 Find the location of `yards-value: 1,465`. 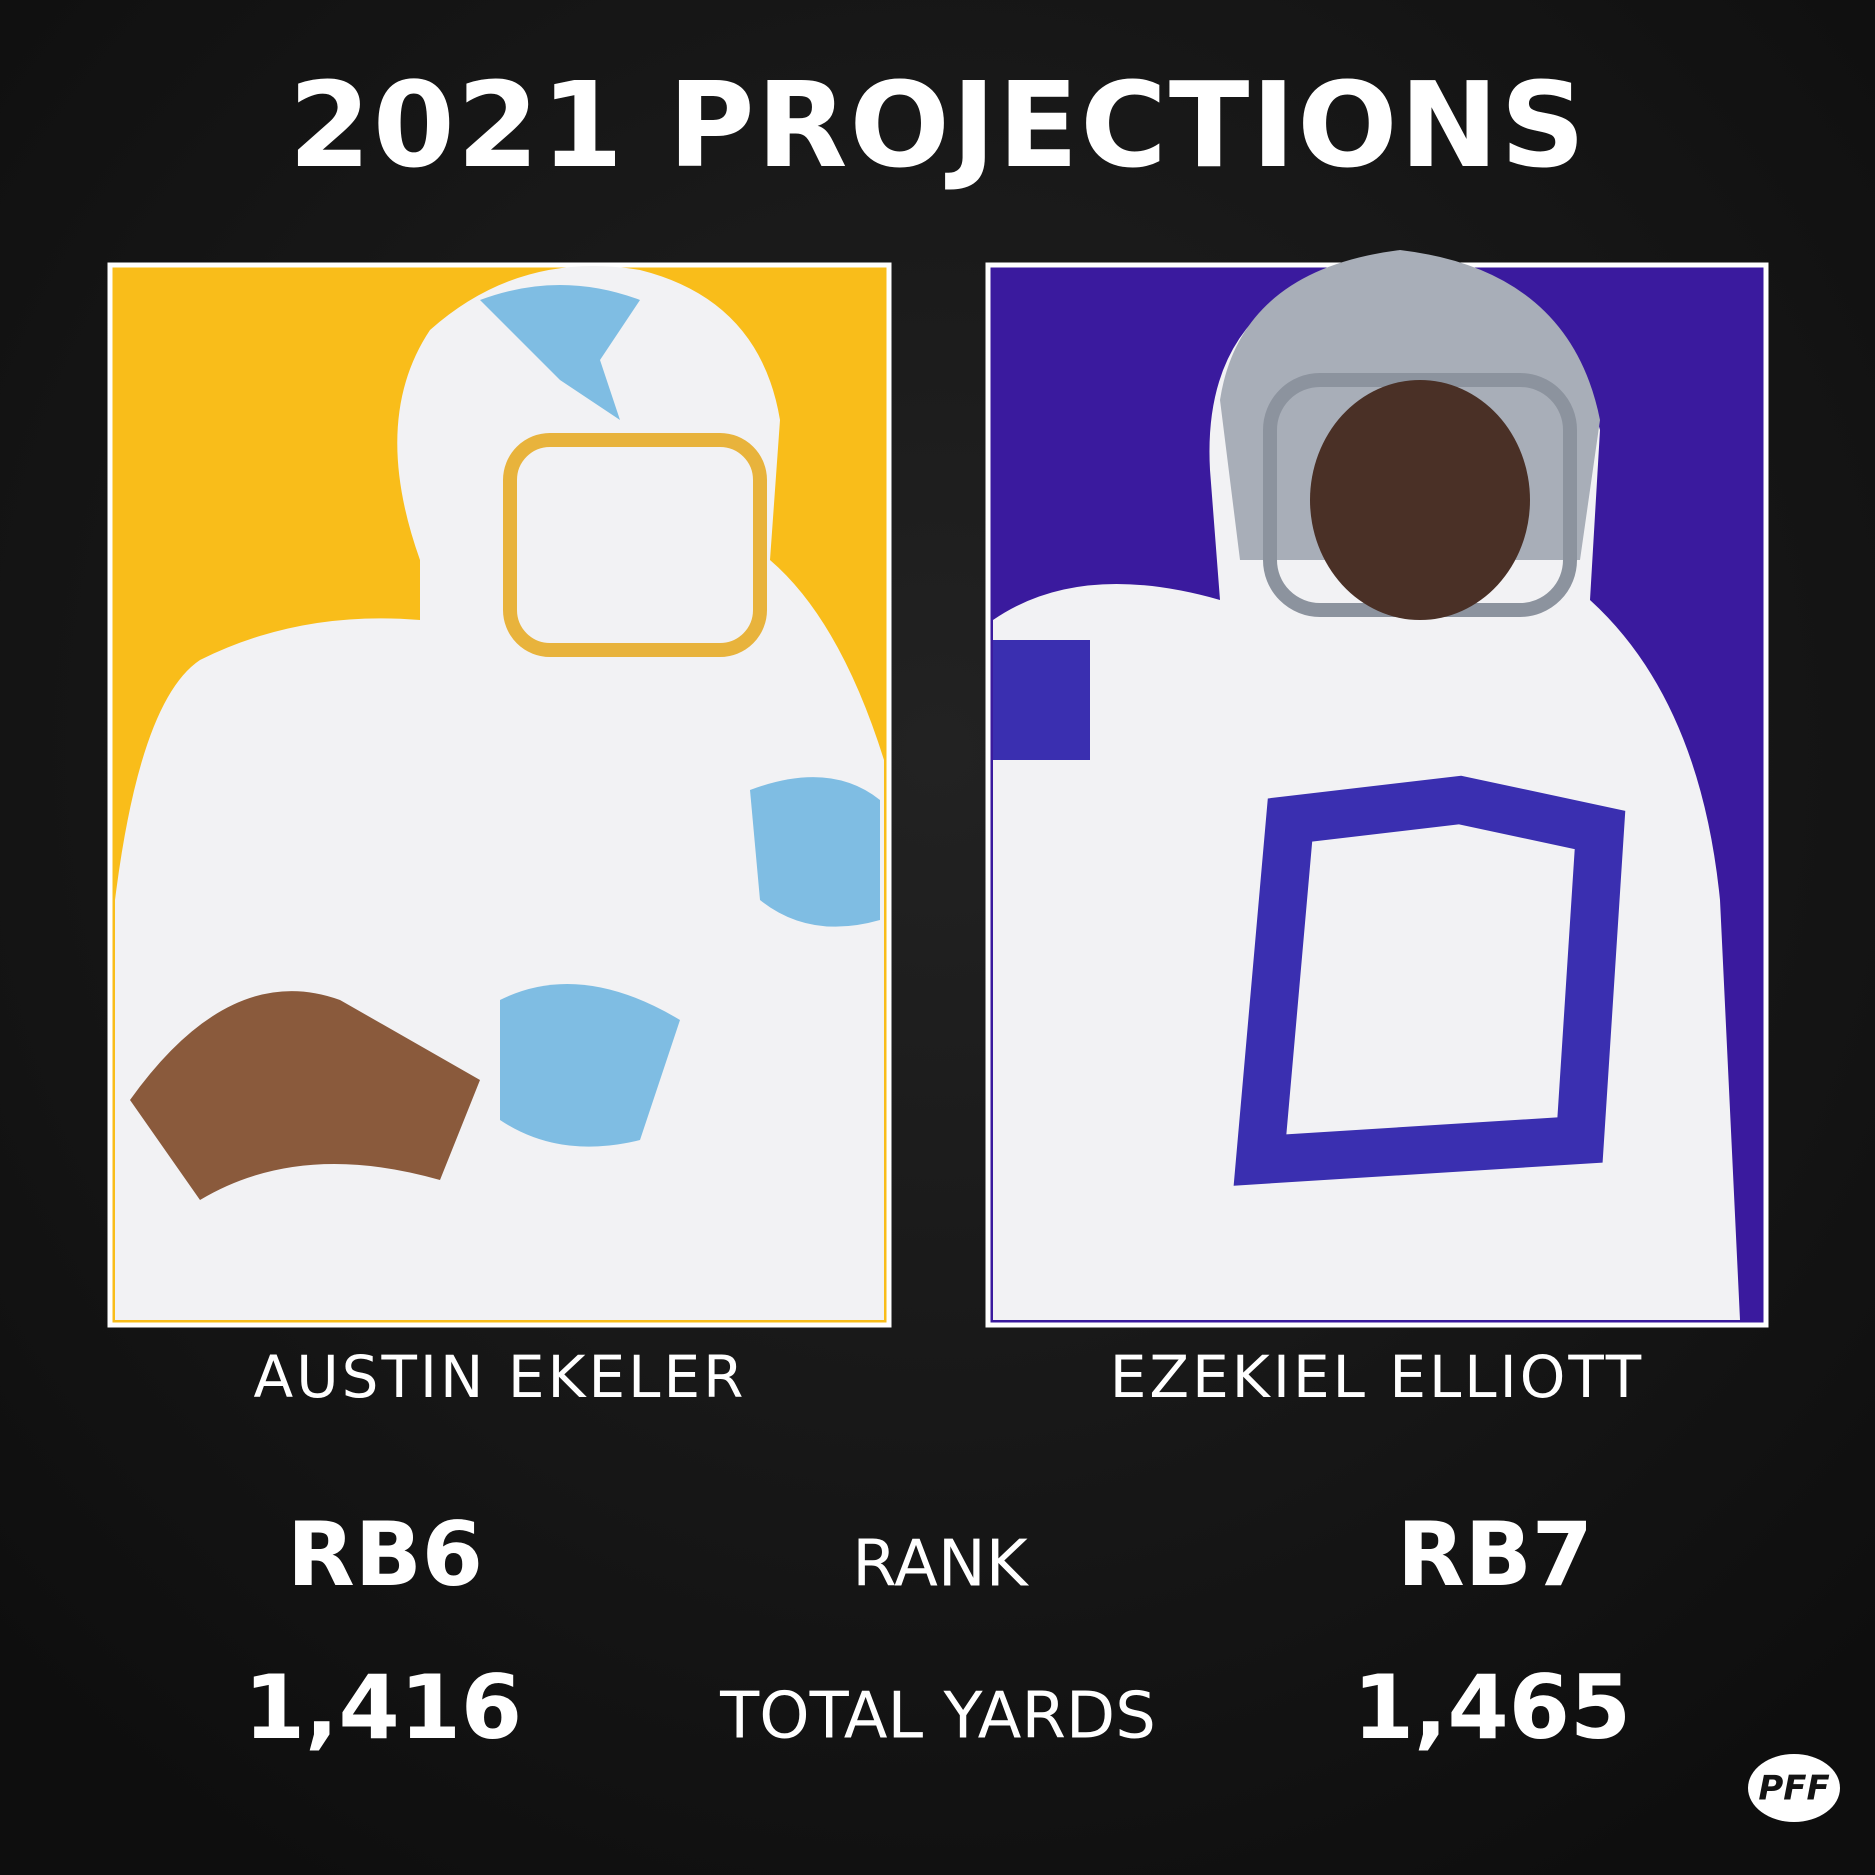

yards-value: 1,465 is located at coordinates (1492, 1707).